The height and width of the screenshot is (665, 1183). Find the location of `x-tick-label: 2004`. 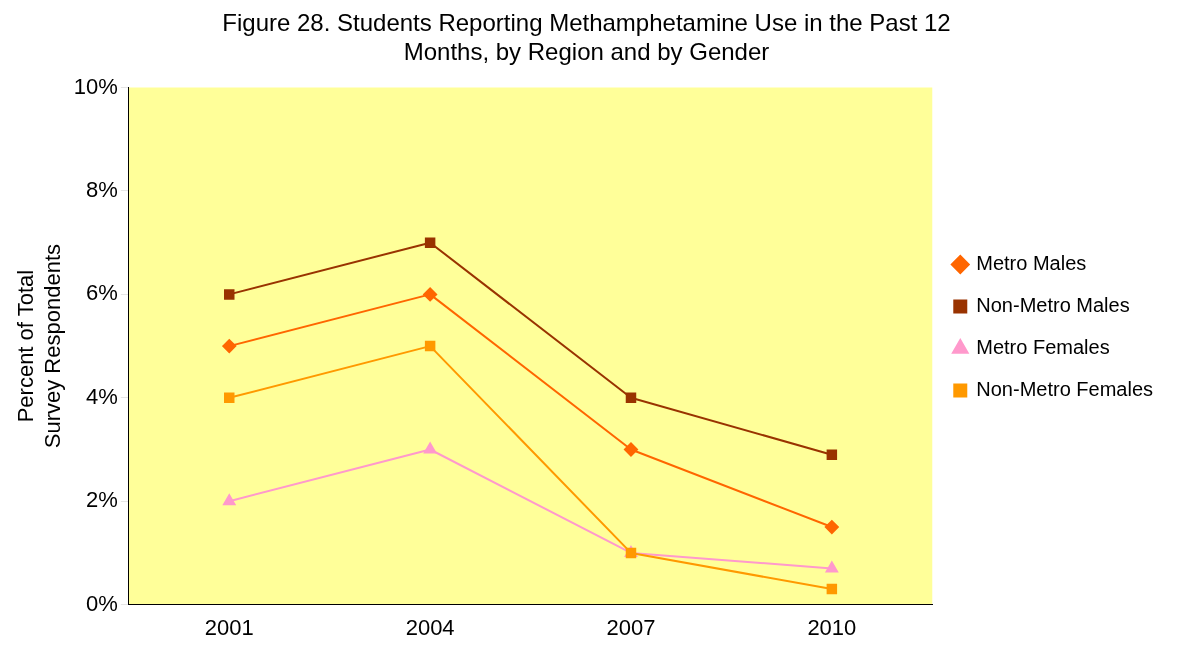

x-tick-label: 2004 is located at coordinates (430, 627).